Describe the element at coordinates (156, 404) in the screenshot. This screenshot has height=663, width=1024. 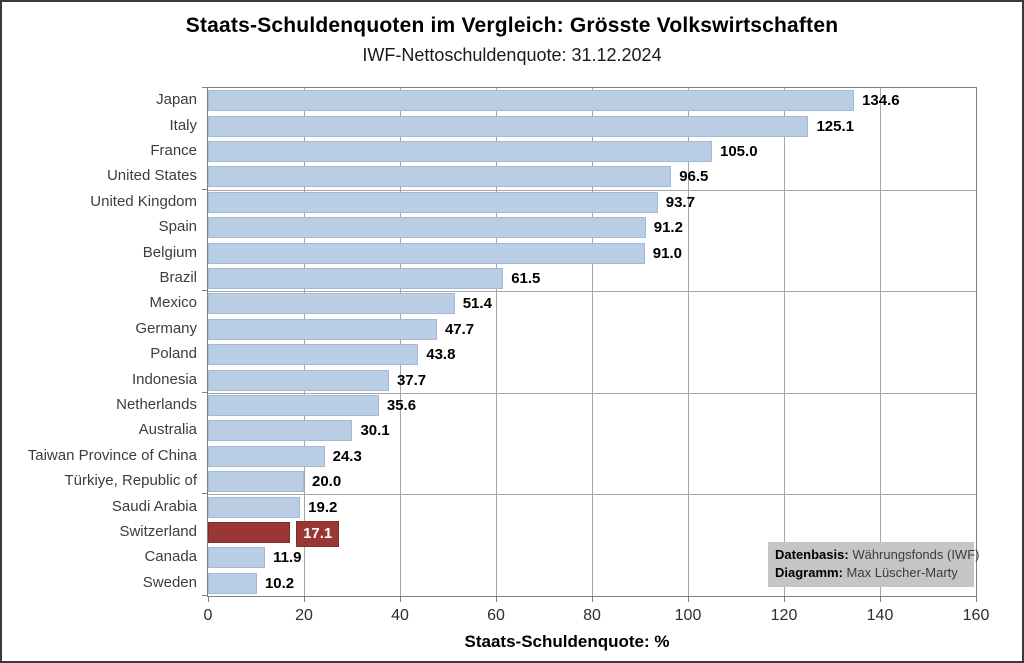
I see `category-label-netherlands: Netherlands` at that location.